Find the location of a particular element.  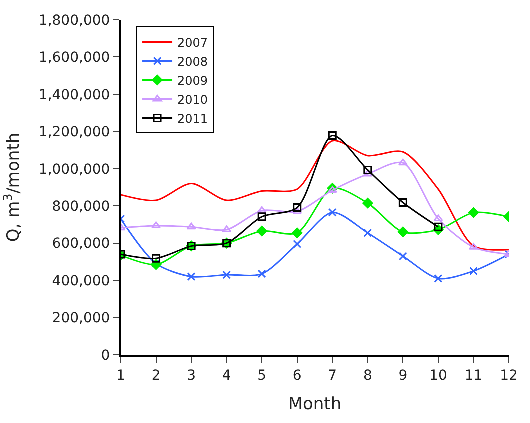

legend-label: 2007 is located at coordinates (193, 43).